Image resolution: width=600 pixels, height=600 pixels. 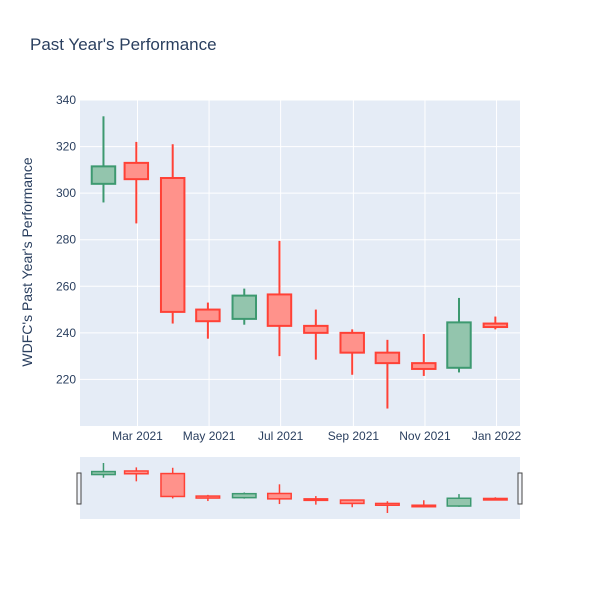 I want to click on chart-title: Past Year's Performance, so click(x=123, y=44).